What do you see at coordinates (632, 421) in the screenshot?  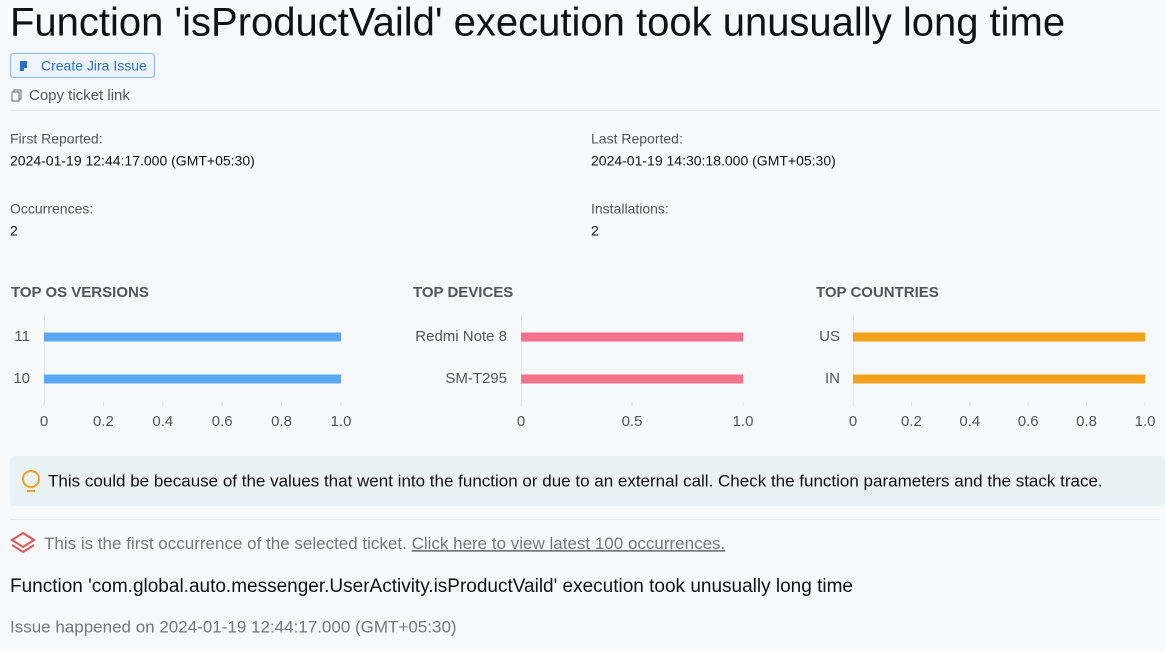 I see `x-tick-label: 0.5` at bounding box center [632, 421].